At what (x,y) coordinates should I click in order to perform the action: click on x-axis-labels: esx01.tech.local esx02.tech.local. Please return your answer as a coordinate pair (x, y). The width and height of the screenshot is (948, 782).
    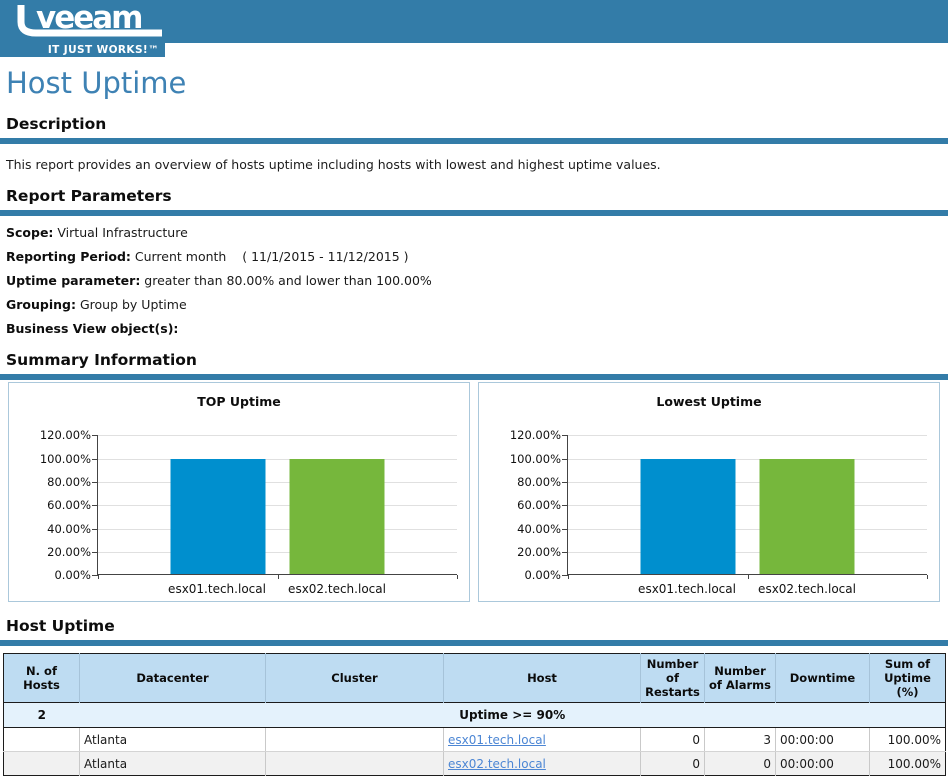
    Looking at the image, I should click on (747, 590).